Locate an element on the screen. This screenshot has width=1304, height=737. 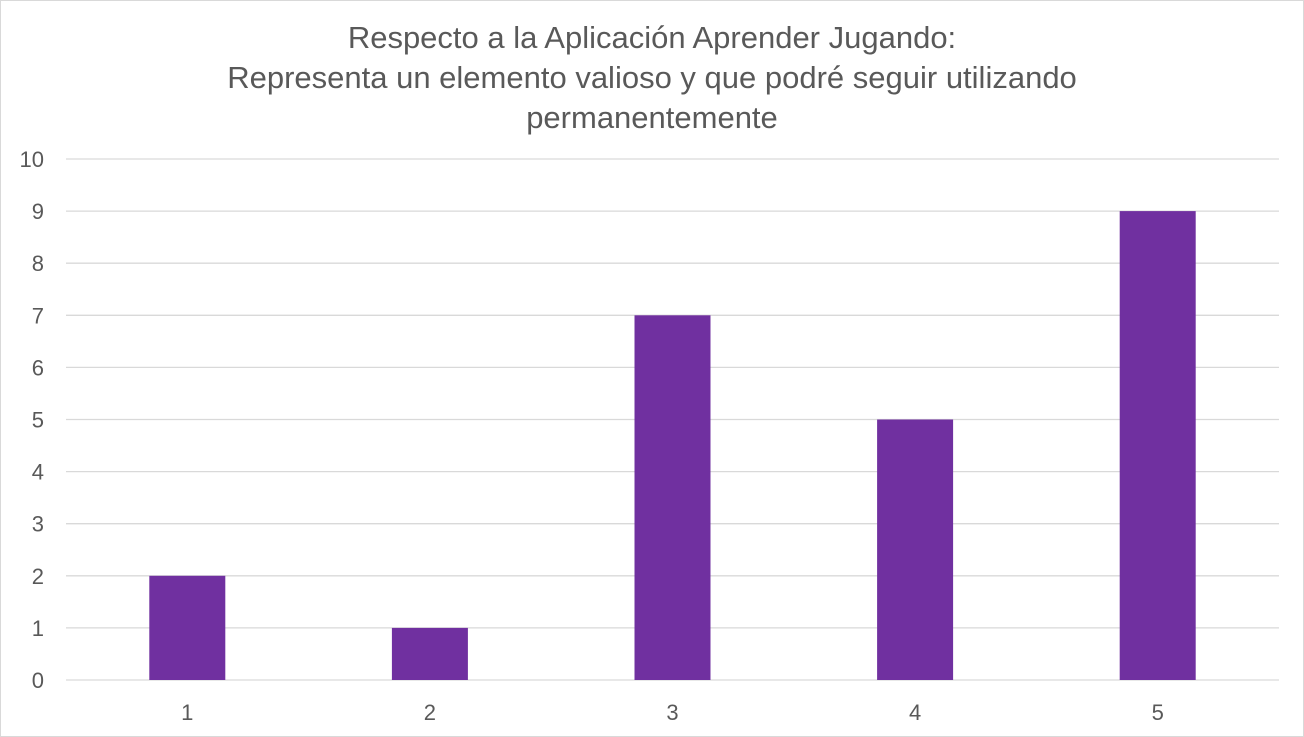
x-axis-tick-labels: 1 2 3 4 5 is located at coordinates (672, 712).